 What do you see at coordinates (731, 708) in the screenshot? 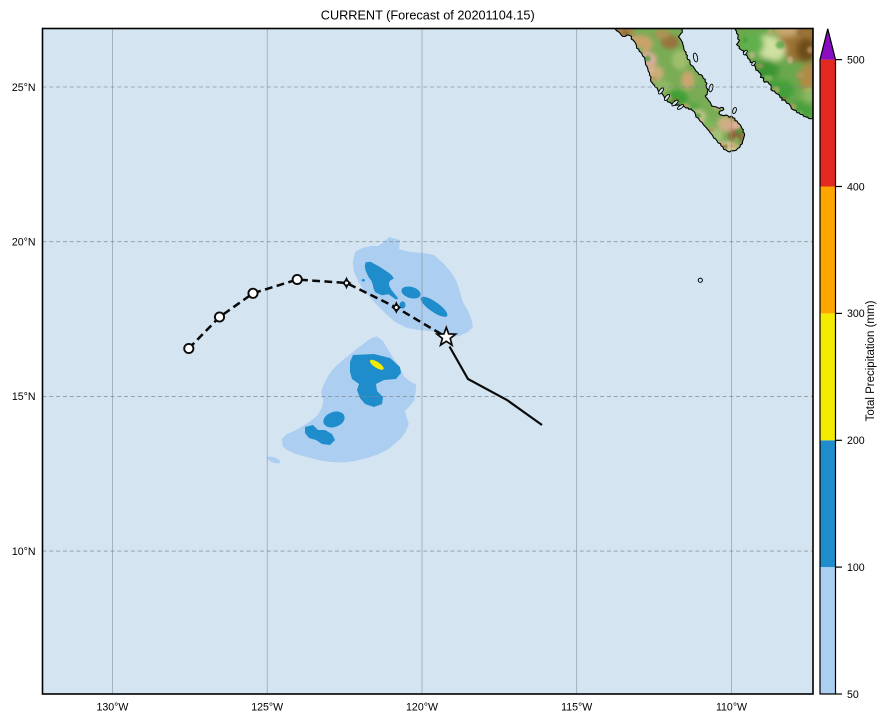
I see `svg-text: 110°W` at bounding box center [731, 708].